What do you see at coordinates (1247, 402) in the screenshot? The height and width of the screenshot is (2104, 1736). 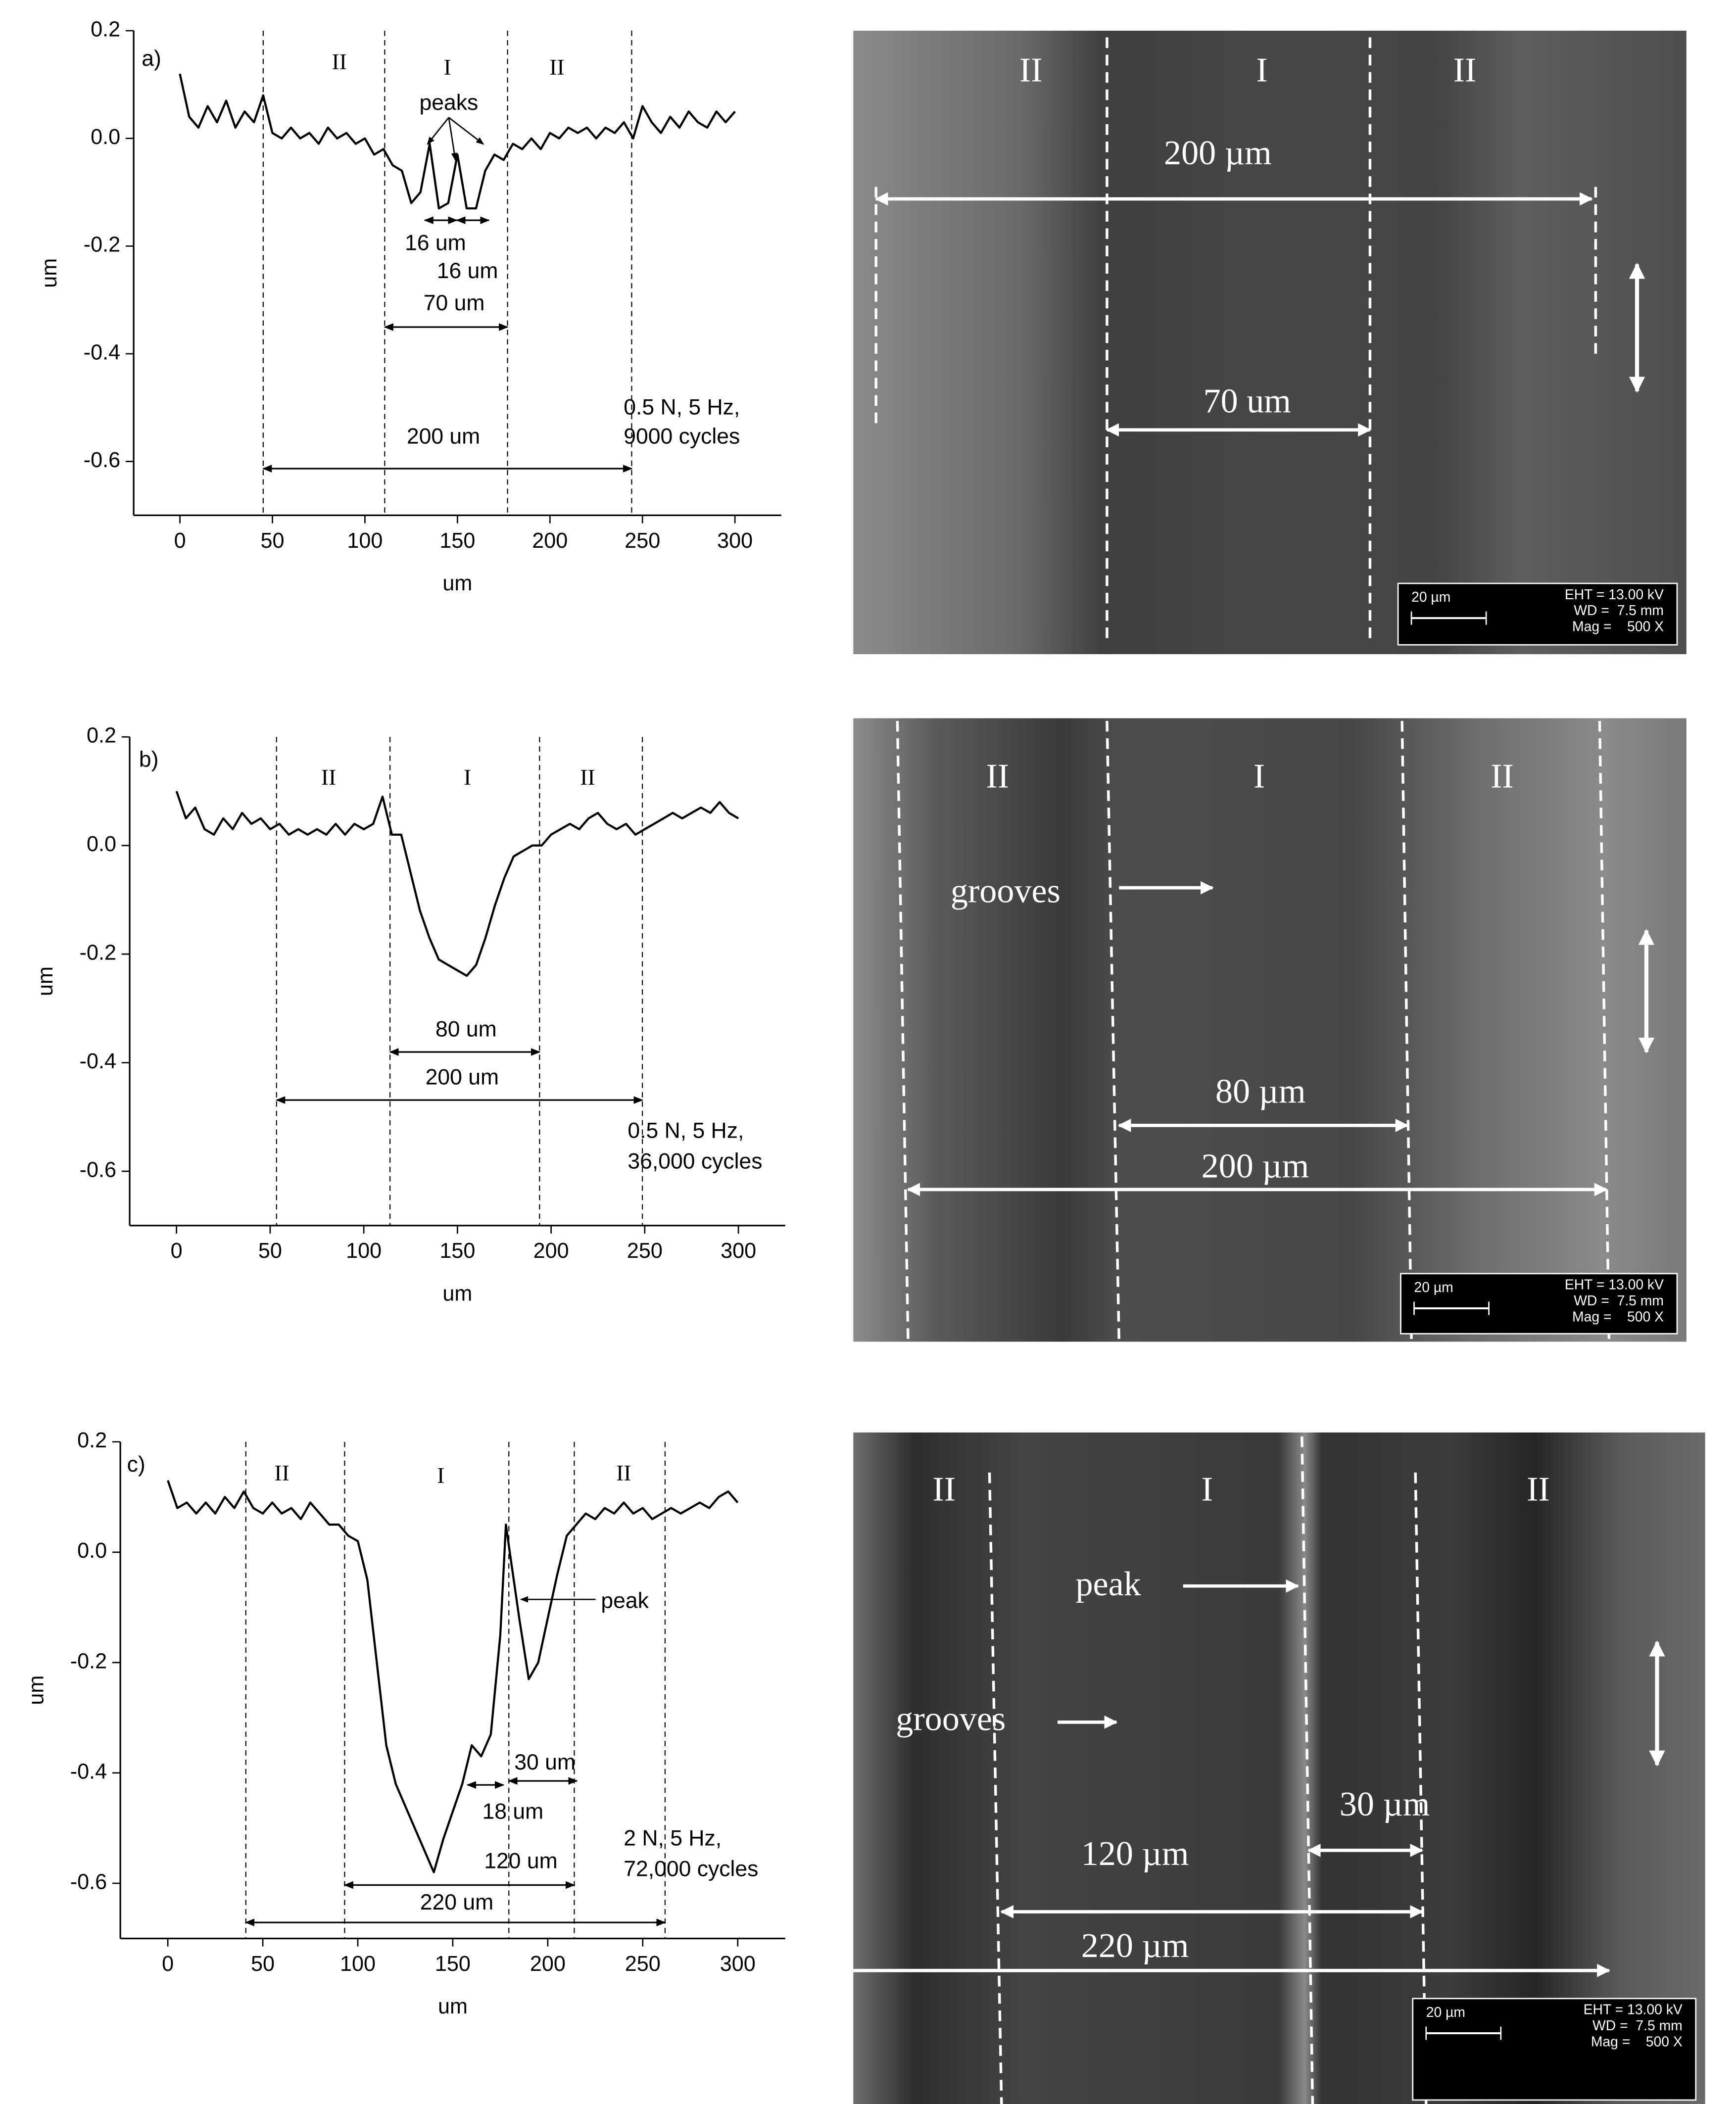 I see `image-label: 70 um` at bounding box center [1247, 402].